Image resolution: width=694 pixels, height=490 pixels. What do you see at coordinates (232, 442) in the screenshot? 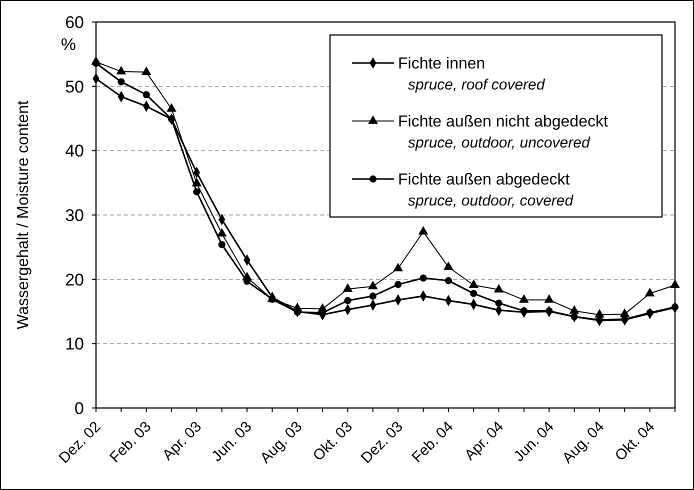
I see `x-tick-label: Jun. 03` at bounding box center [232, 442].